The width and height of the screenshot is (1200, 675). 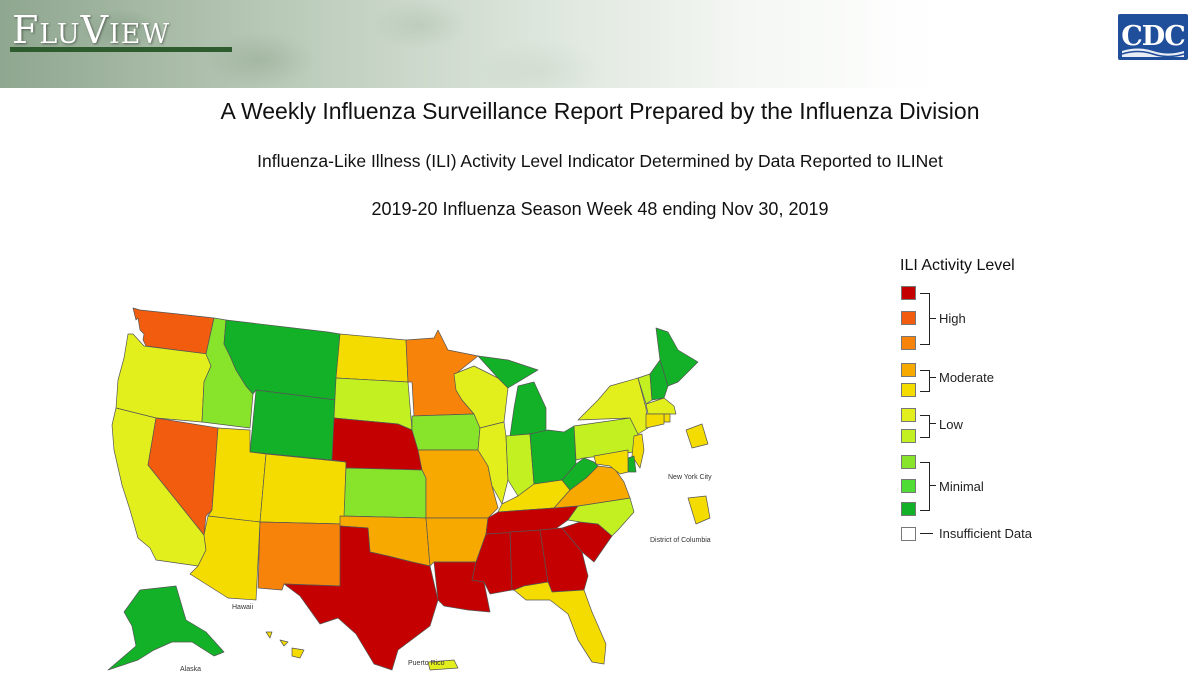 What do you see at coordinates (932, 377) in the screenshot?
I see `legend-tick-moderate` at bounding box center [932, 377].